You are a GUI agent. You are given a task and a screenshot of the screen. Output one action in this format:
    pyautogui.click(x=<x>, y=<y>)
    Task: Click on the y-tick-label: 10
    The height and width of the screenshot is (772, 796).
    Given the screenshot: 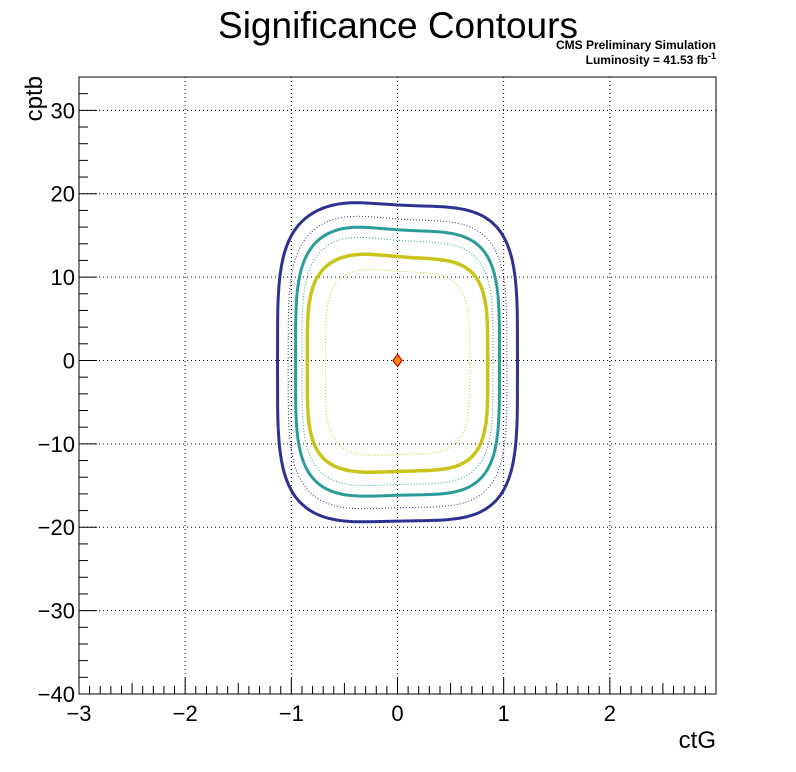 What is the action you would take?
    pyautogui.click(x=63, y=277)
    